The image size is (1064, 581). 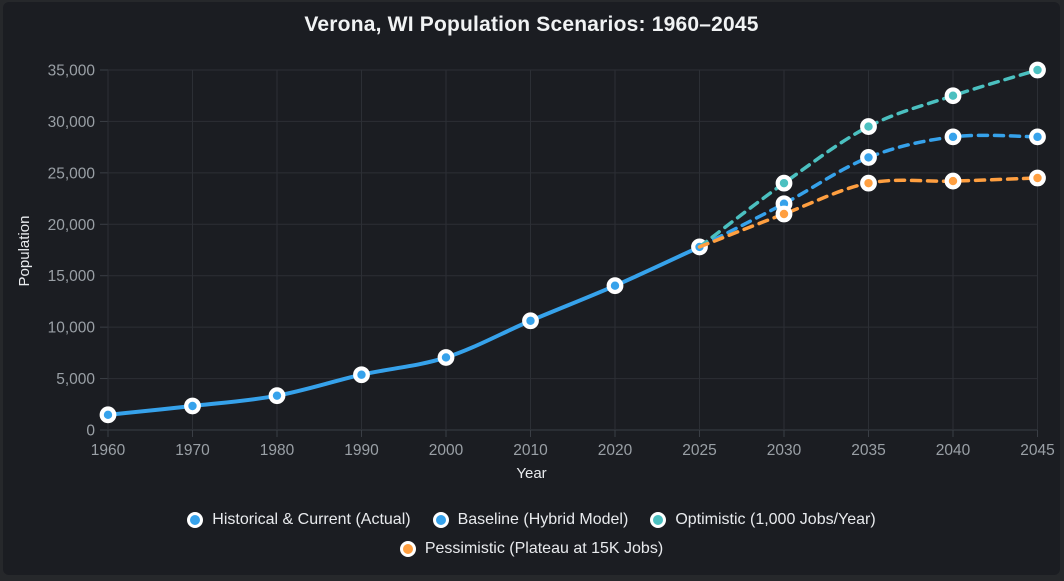 What do you see at coordinates (277, 450) in the screenshot?
I see `x-tick-label: 1980` at bounding box center [277, 450].